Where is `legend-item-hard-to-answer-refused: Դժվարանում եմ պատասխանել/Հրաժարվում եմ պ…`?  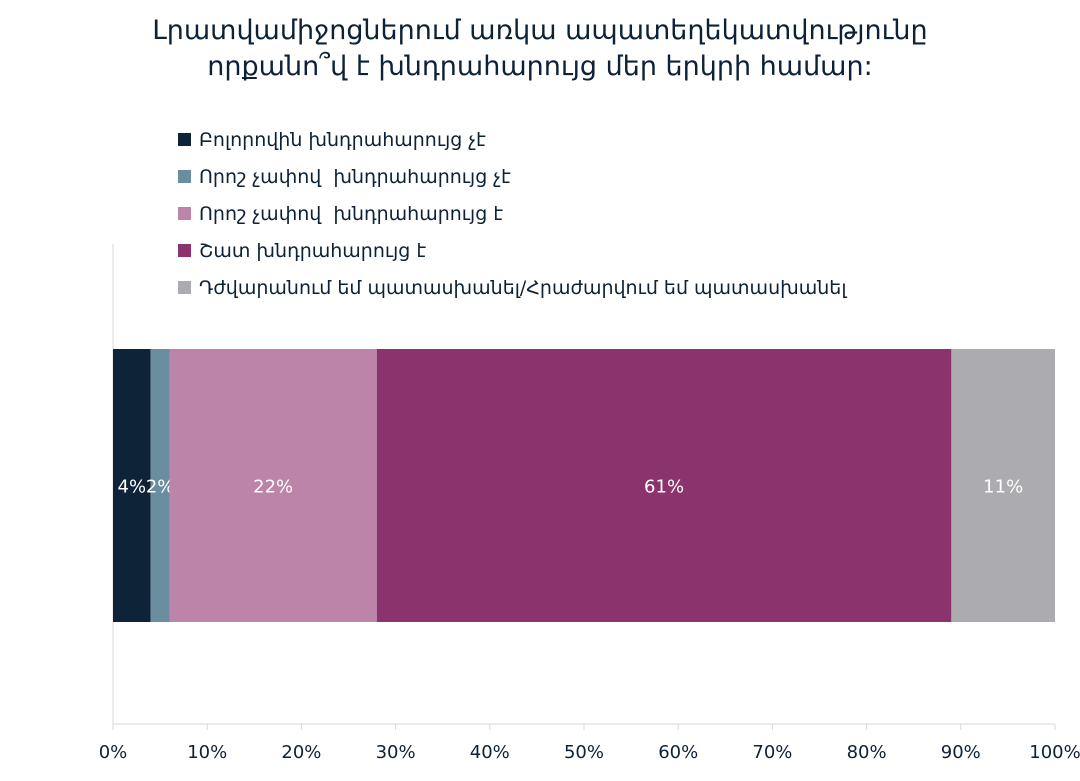
legend-item-hard-to-answer-refused: Դժվարանում եմ պատասխանել/Հրաժարվում եմ պ… is located at coordinates (512, 292).